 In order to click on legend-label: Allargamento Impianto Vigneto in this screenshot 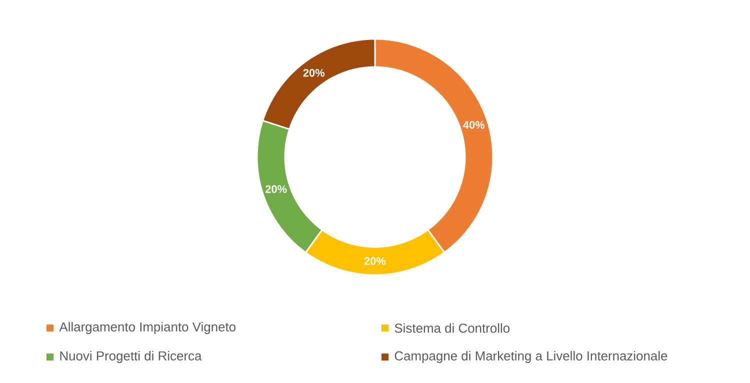, I will do `click(147, 328)`.